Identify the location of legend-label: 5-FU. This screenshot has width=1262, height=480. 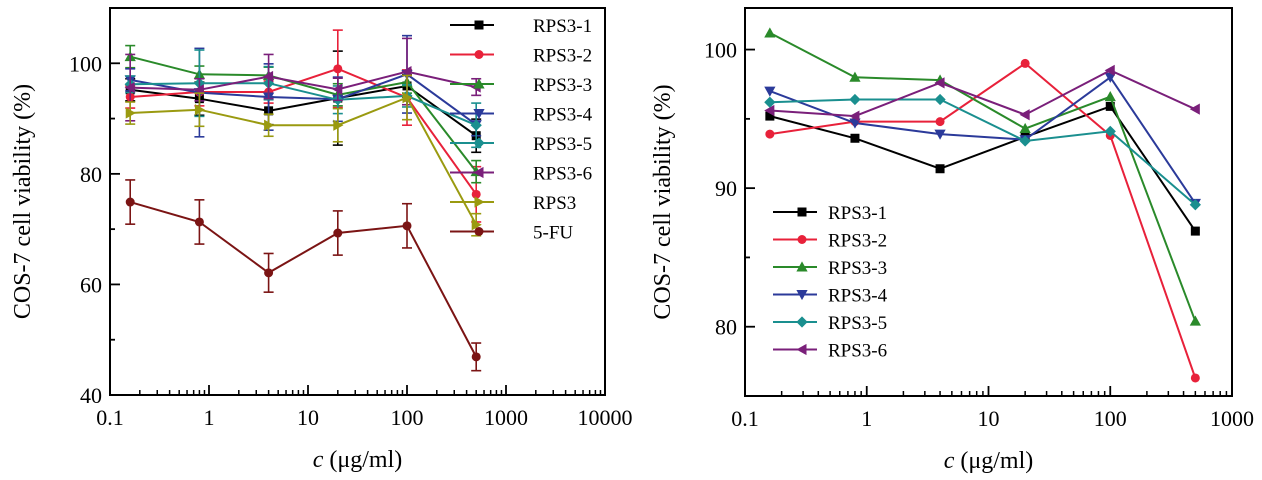
(553, 233).